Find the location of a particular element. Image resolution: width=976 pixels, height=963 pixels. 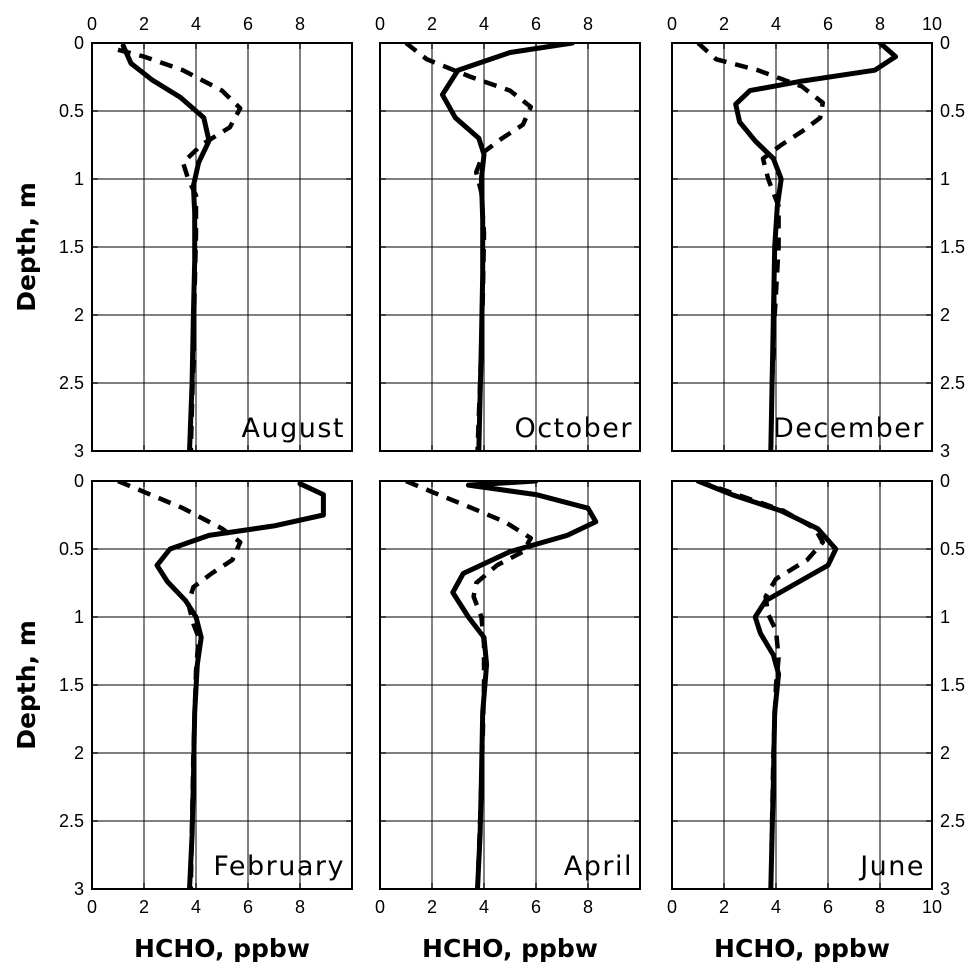

panel-month-label: April is located at coordinates (598, 866).